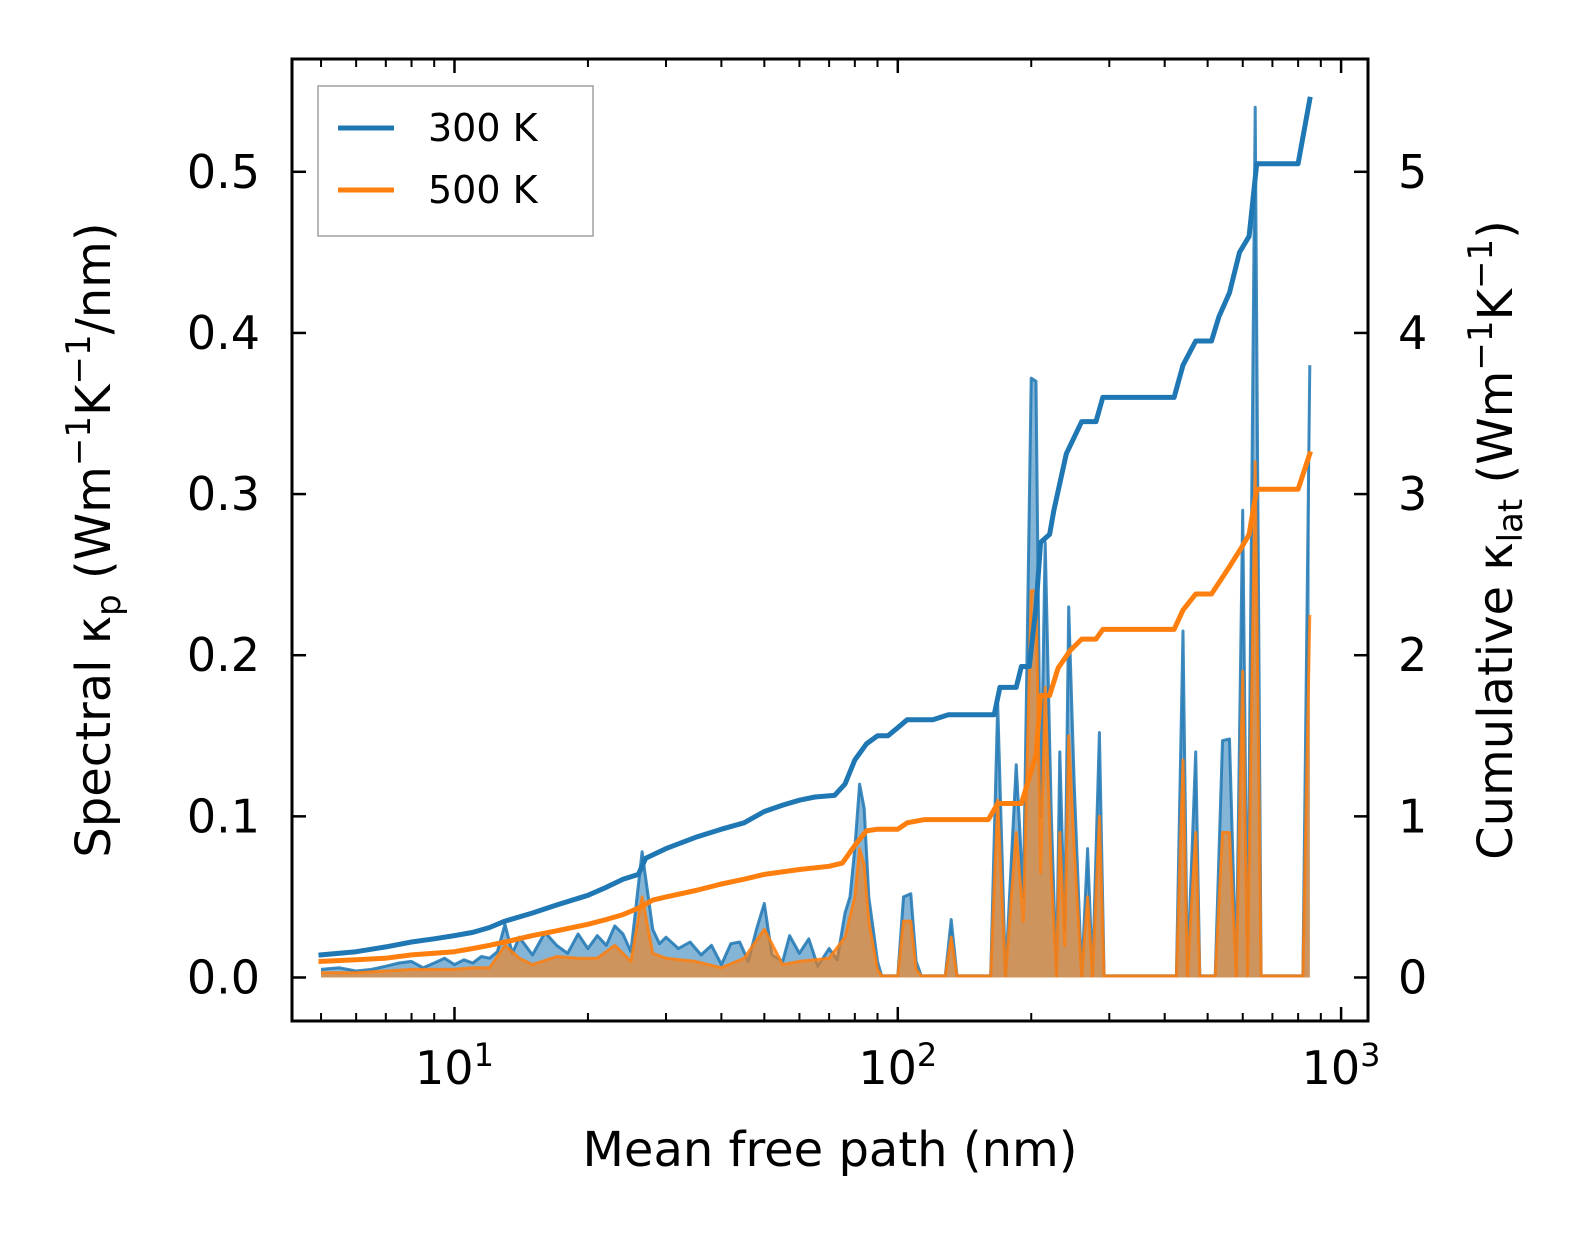 The width and height of the screenshot is (1586, 1254). I want to click on y-right-tick-label: 0, so click(1412, 977).